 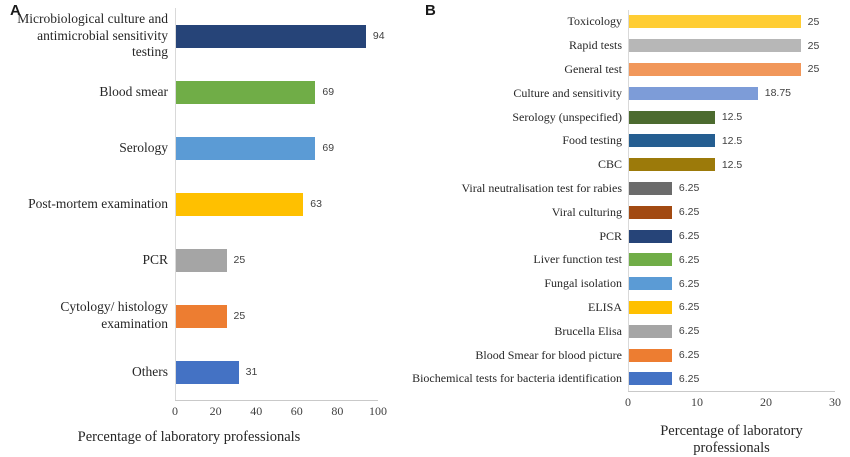 What do you see at coordinates (256, 411) in the screenshot?
I see `x-axis-tick-label: 40` at bounding box center [256, 411].